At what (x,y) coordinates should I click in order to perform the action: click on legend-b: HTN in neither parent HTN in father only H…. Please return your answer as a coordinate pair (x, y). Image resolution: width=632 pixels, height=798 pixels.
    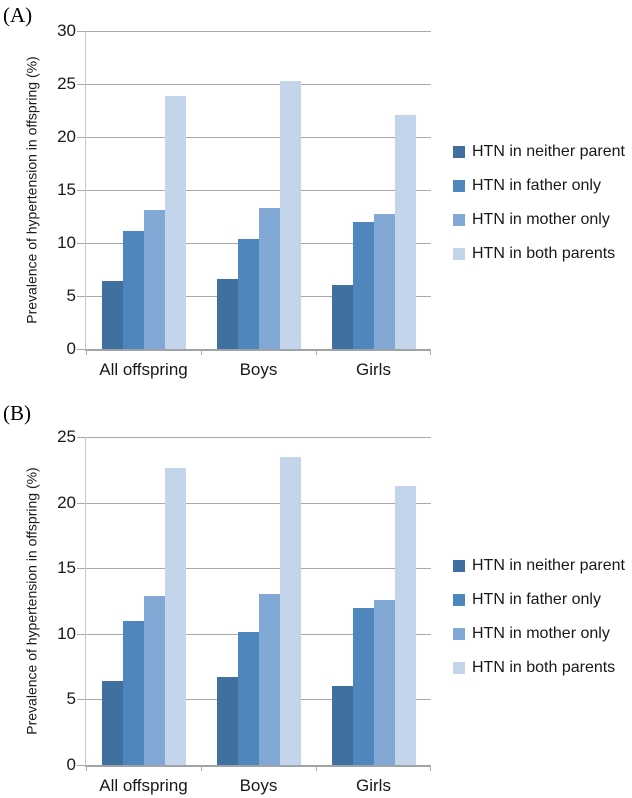
    Looking at the image, I should click on (542, 617).